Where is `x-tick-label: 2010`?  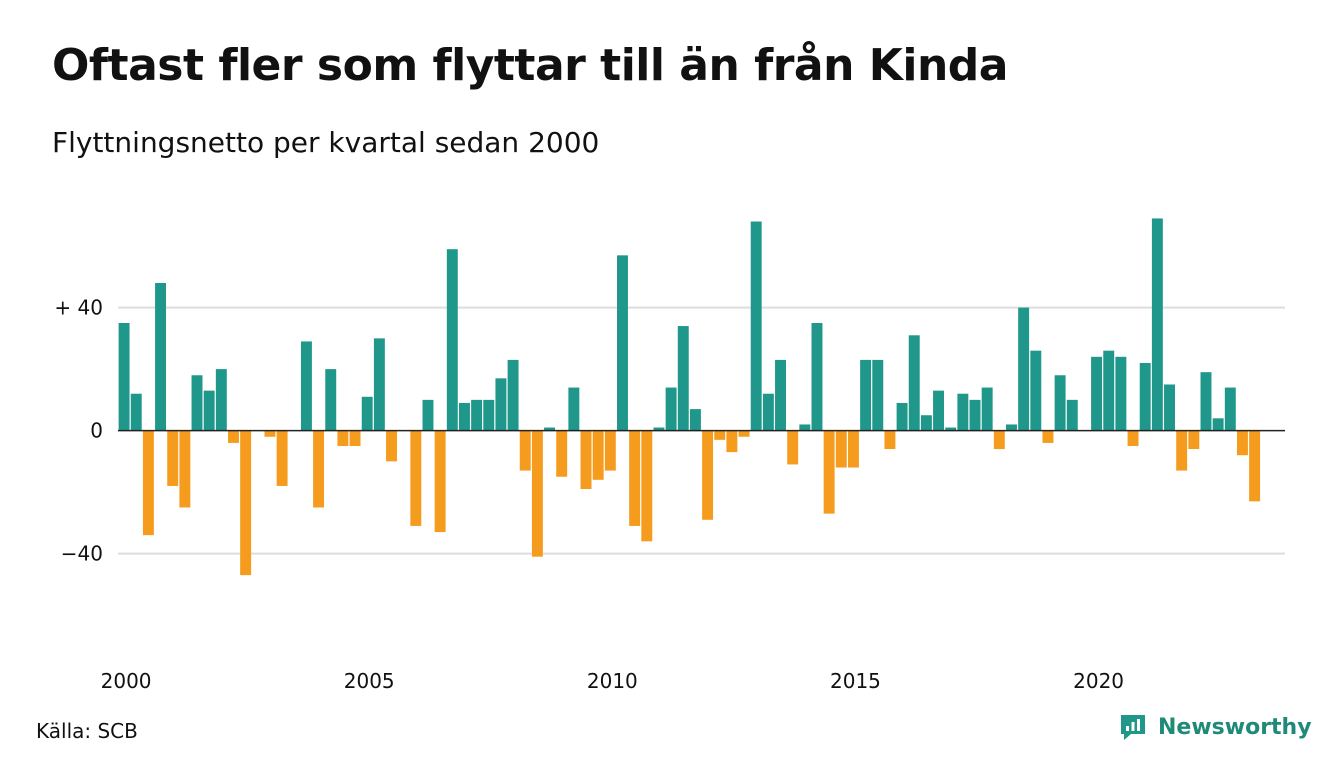
x-tick-label: 2010 is located at coordinates (612, 681).